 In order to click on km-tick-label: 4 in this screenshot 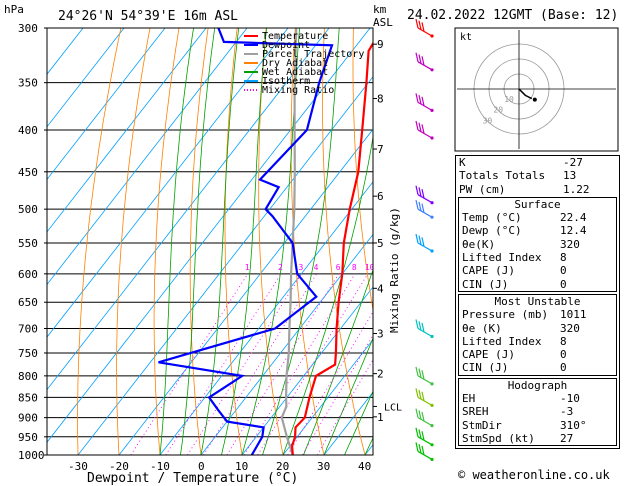, I will do `click(380, 288)`.